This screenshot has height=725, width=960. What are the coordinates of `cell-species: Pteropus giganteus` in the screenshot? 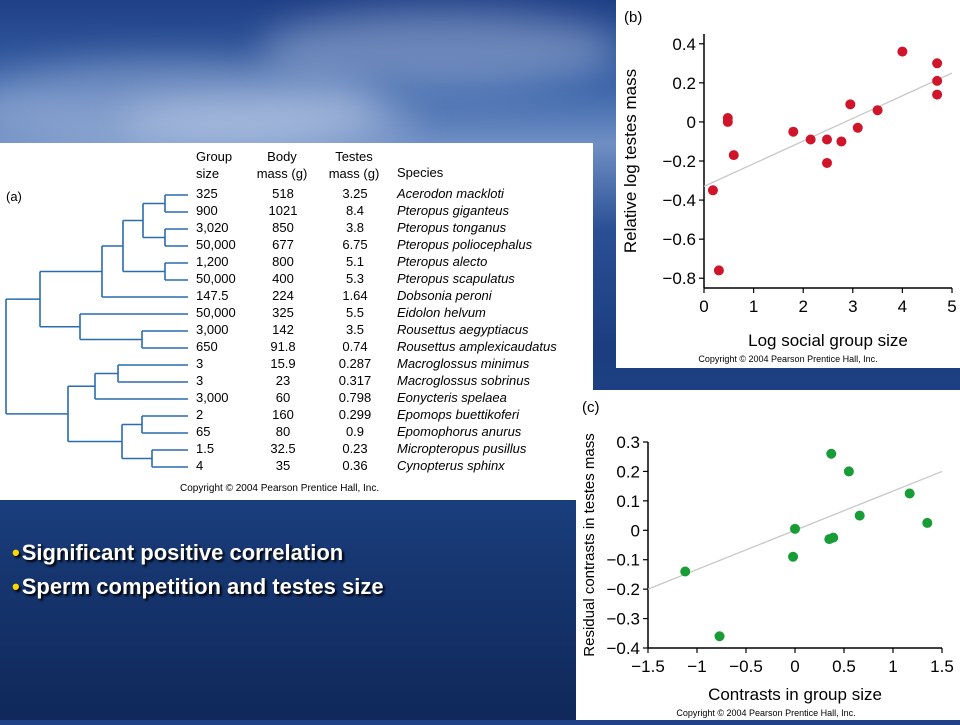 It's located at (453, 210).